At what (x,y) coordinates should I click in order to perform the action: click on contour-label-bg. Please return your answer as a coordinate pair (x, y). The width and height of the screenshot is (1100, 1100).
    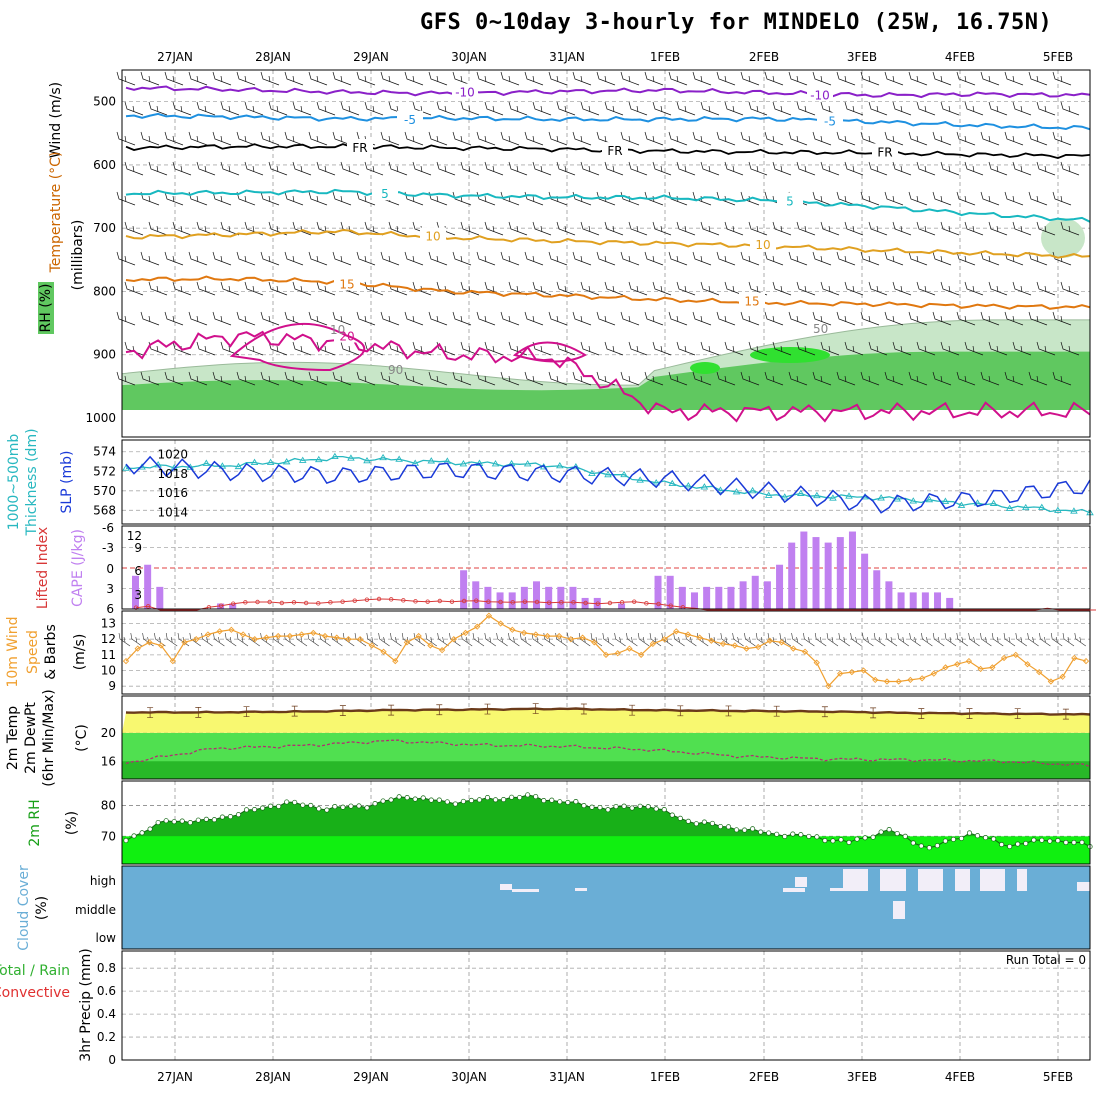
    Looking at the image, I should click on (347, 283).